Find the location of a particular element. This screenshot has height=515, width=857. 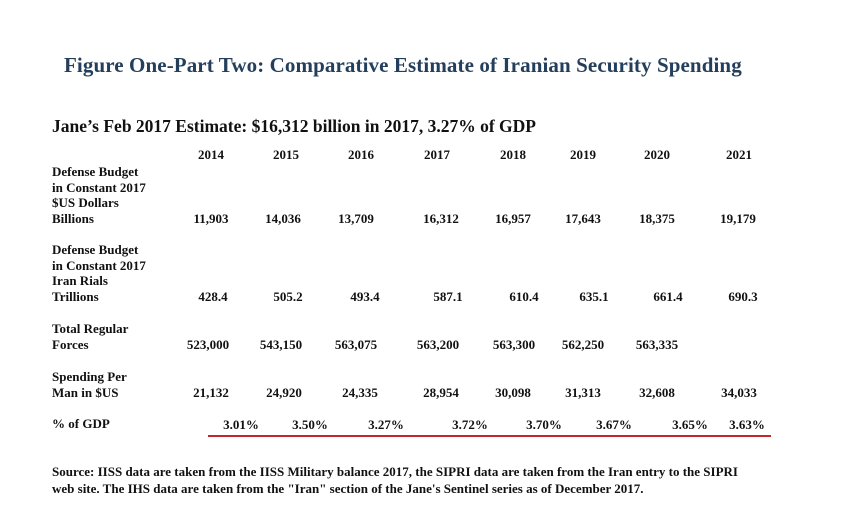

row-label-line: $US Dollars is located at coordinates (85, 202).